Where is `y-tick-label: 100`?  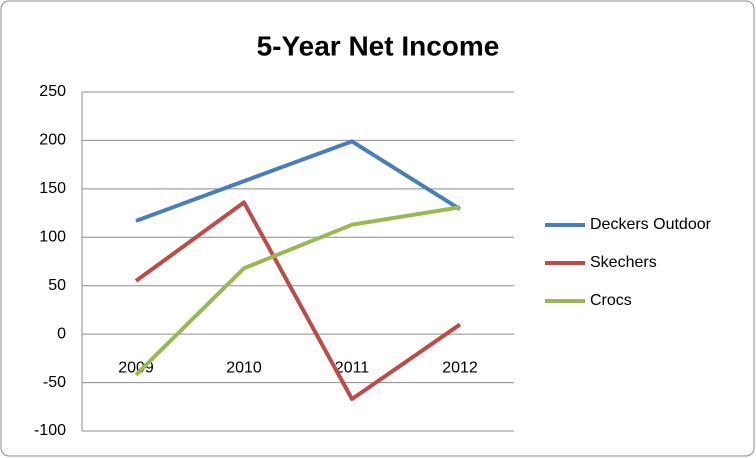 y-tick-label: 100 is located at coordinates (52, 237).